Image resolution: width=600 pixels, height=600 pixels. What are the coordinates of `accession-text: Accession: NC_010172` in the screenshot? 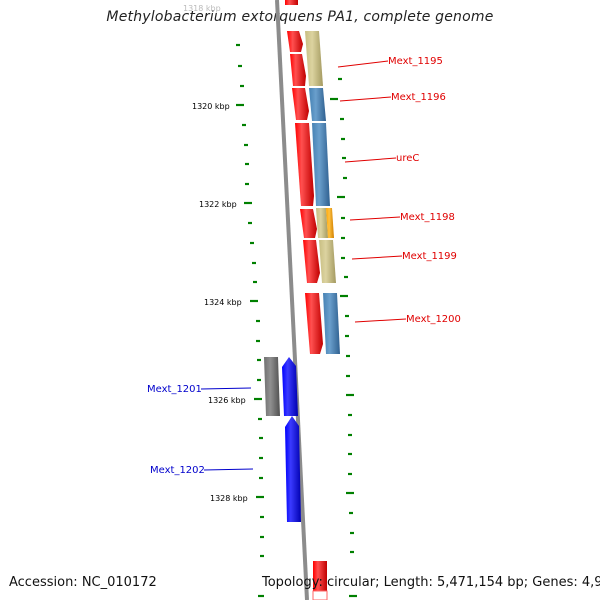 It's located at (83, 582).